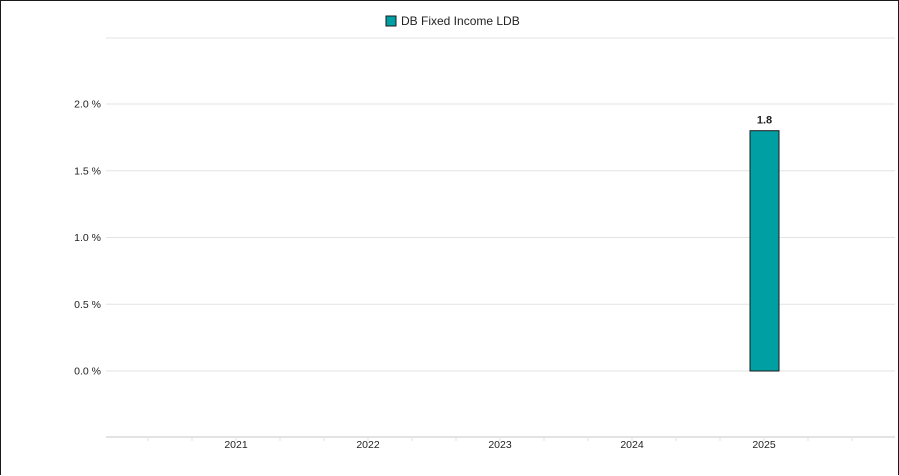 The height and width of the screenshot is (476, 899). What do you see at coordinates (87, 105) in the screenshot?
I see `y-tick-label: 2.0 %` at bounding box center [87, 105].